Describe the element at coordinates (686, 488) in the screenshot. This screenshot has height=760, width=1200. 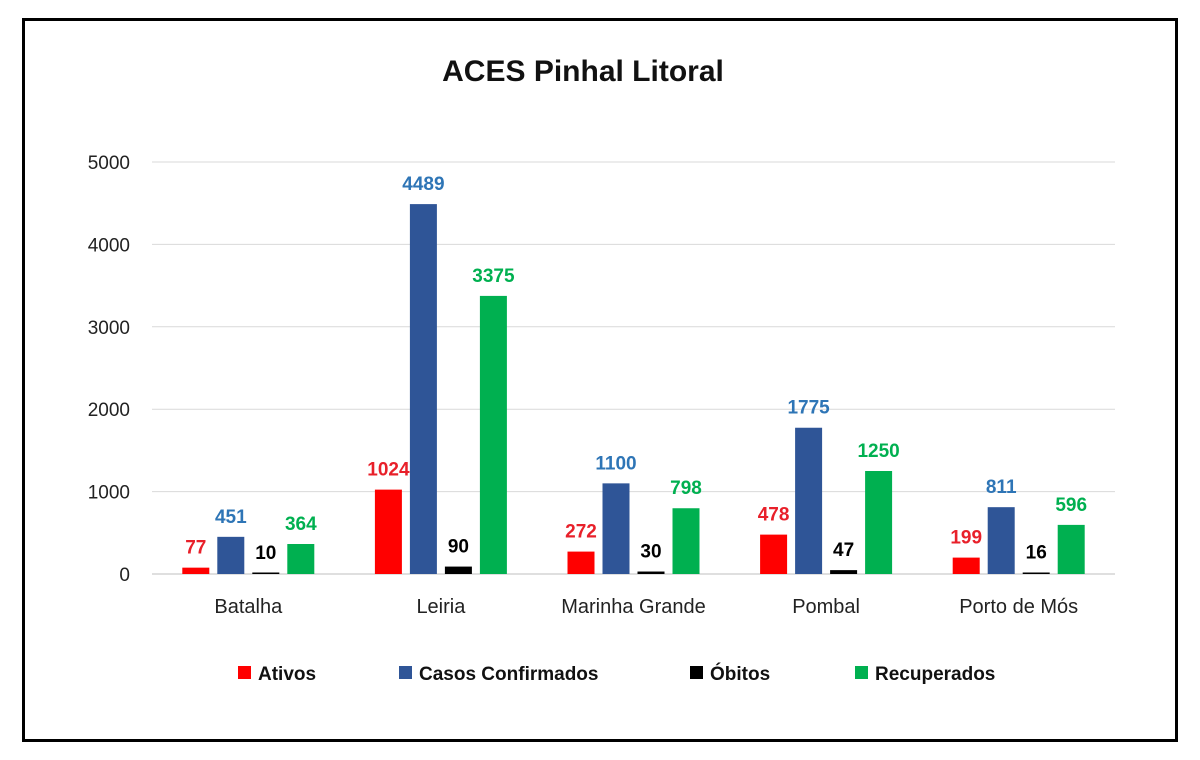
I see `data-label: 798` at that location.